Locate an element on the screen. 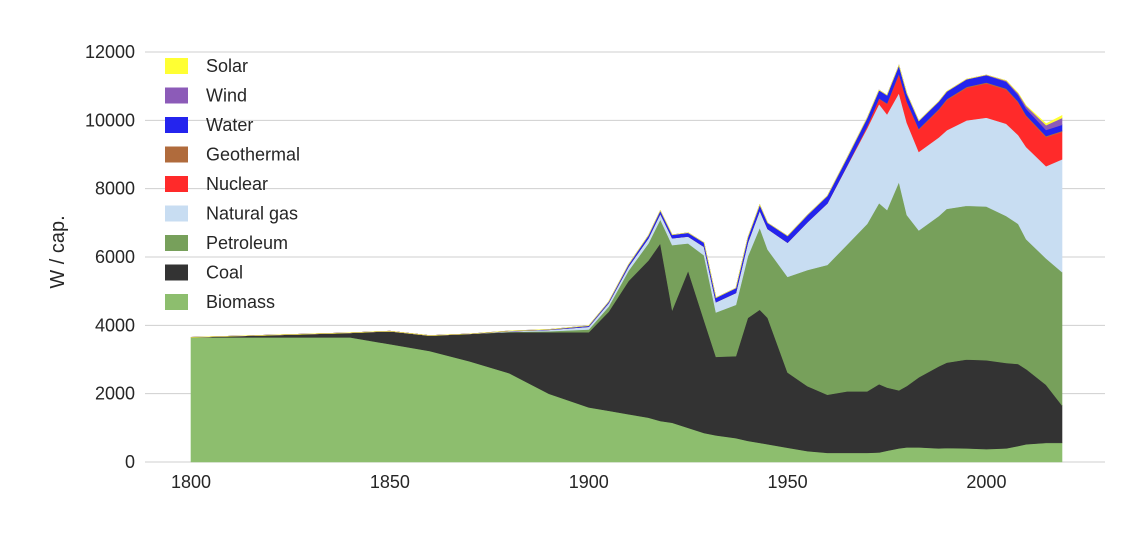 The height and width of the screenshot is (534, 1126). legend-label-petroleum: Petroleum is located at coordinates (247, 243).